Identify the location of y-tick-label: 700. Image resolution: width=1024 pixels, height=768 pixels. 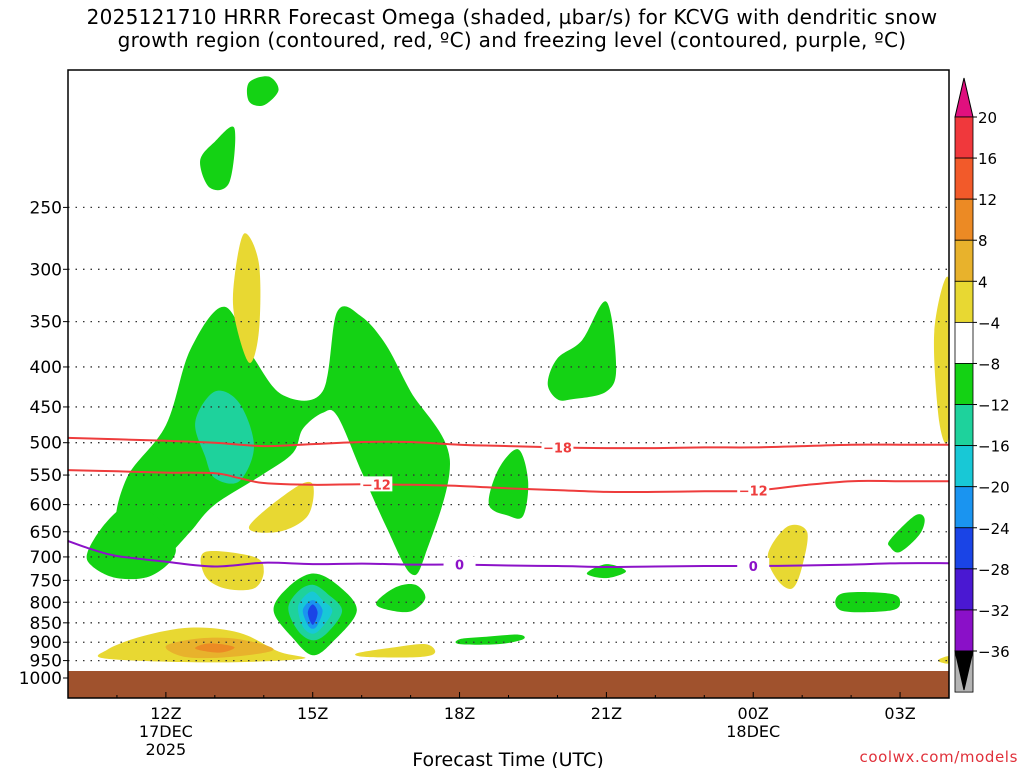
(46, 558).